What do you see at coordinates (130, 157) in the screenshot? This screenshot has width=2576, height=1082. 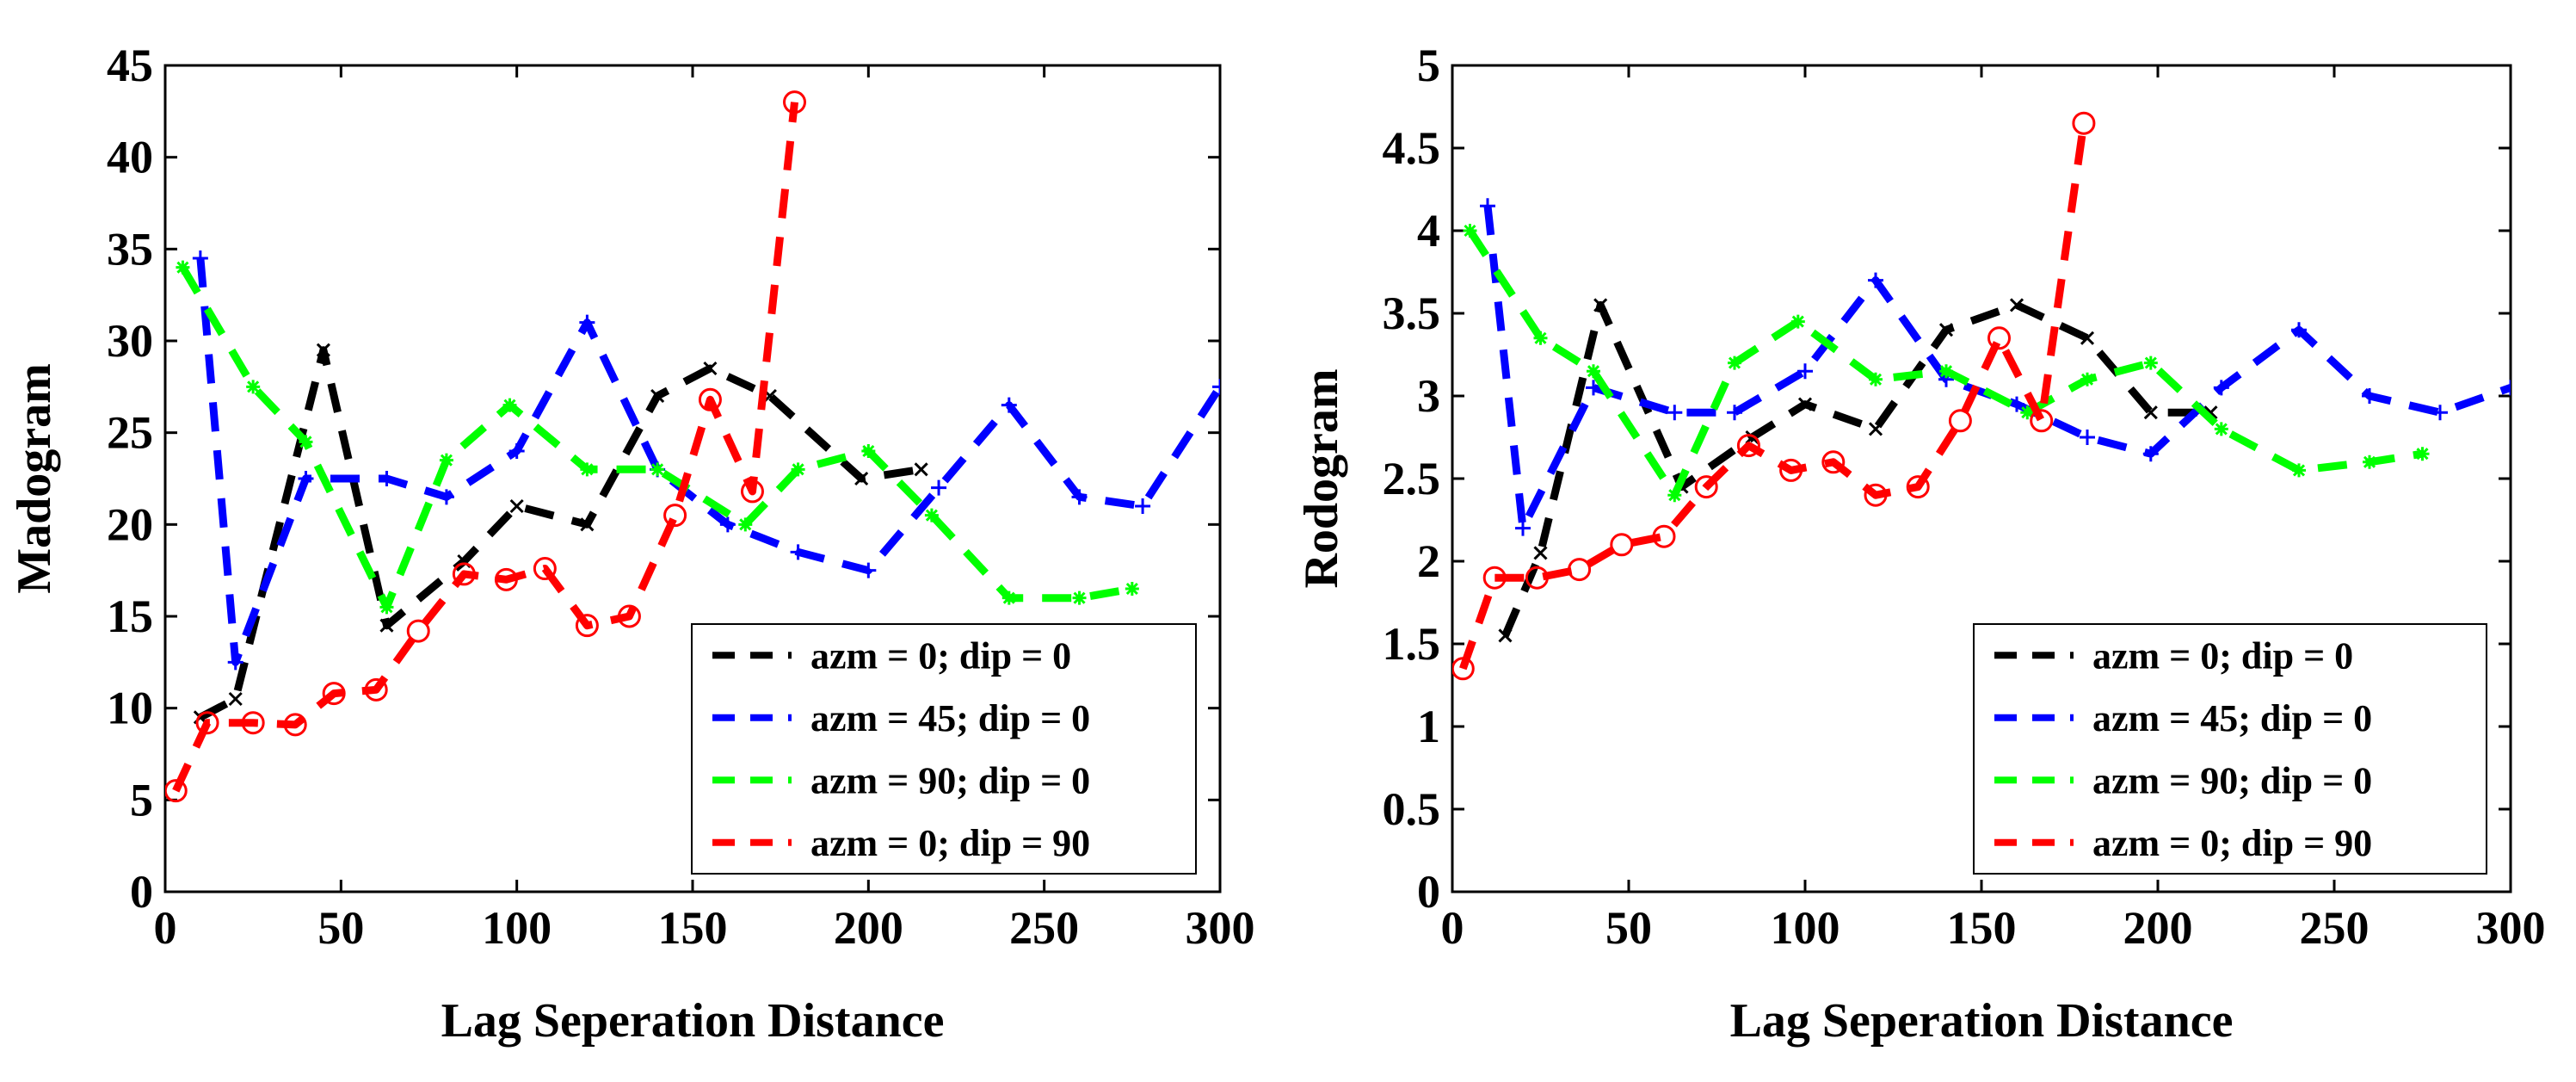 I see `y-tick-label: 40` at bounding box center [130, 157].